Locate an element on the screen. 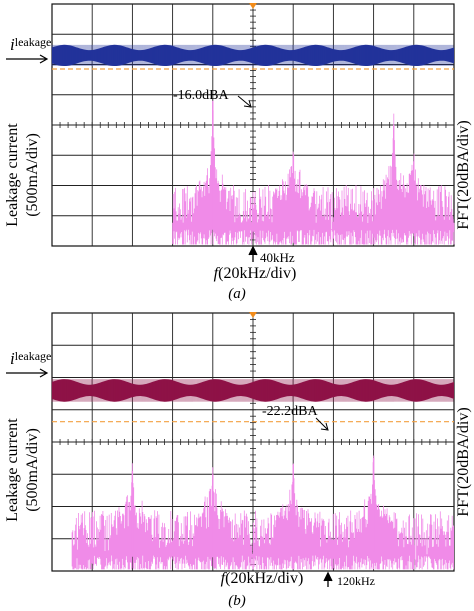  panel-b-trace-label-sub: leakage is located at coordinates (33, 356).